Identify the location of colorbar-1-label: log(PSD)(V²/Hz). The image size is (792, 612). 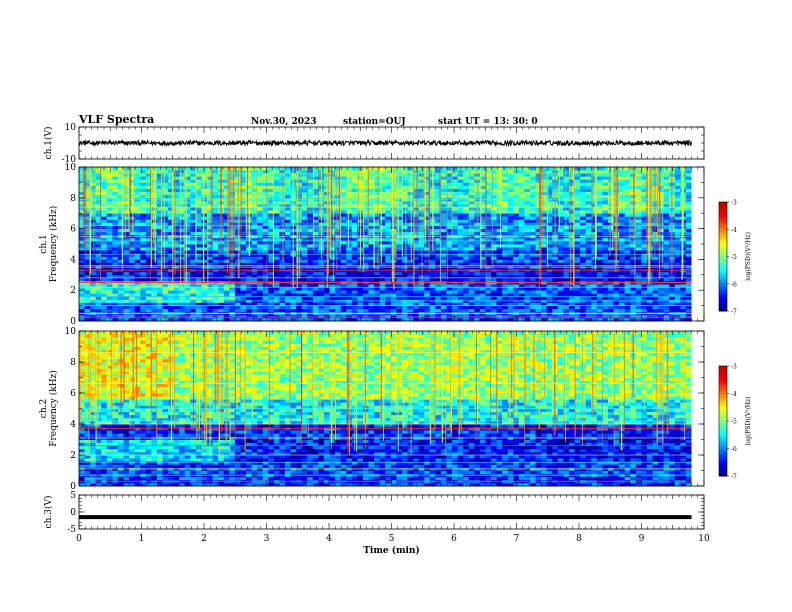
(748, 256).